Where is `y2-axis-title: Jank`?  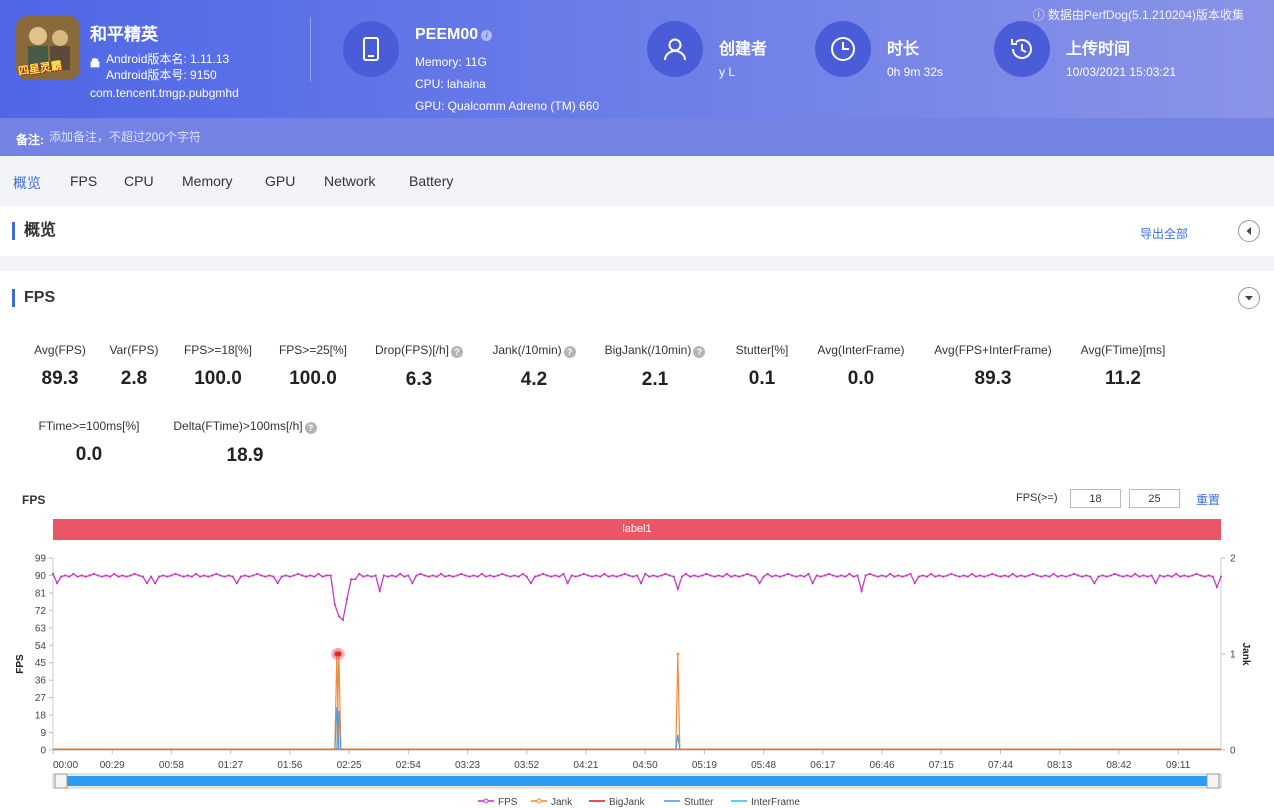
y2-axis-title: Jank is located at coordinates (1245, 654).